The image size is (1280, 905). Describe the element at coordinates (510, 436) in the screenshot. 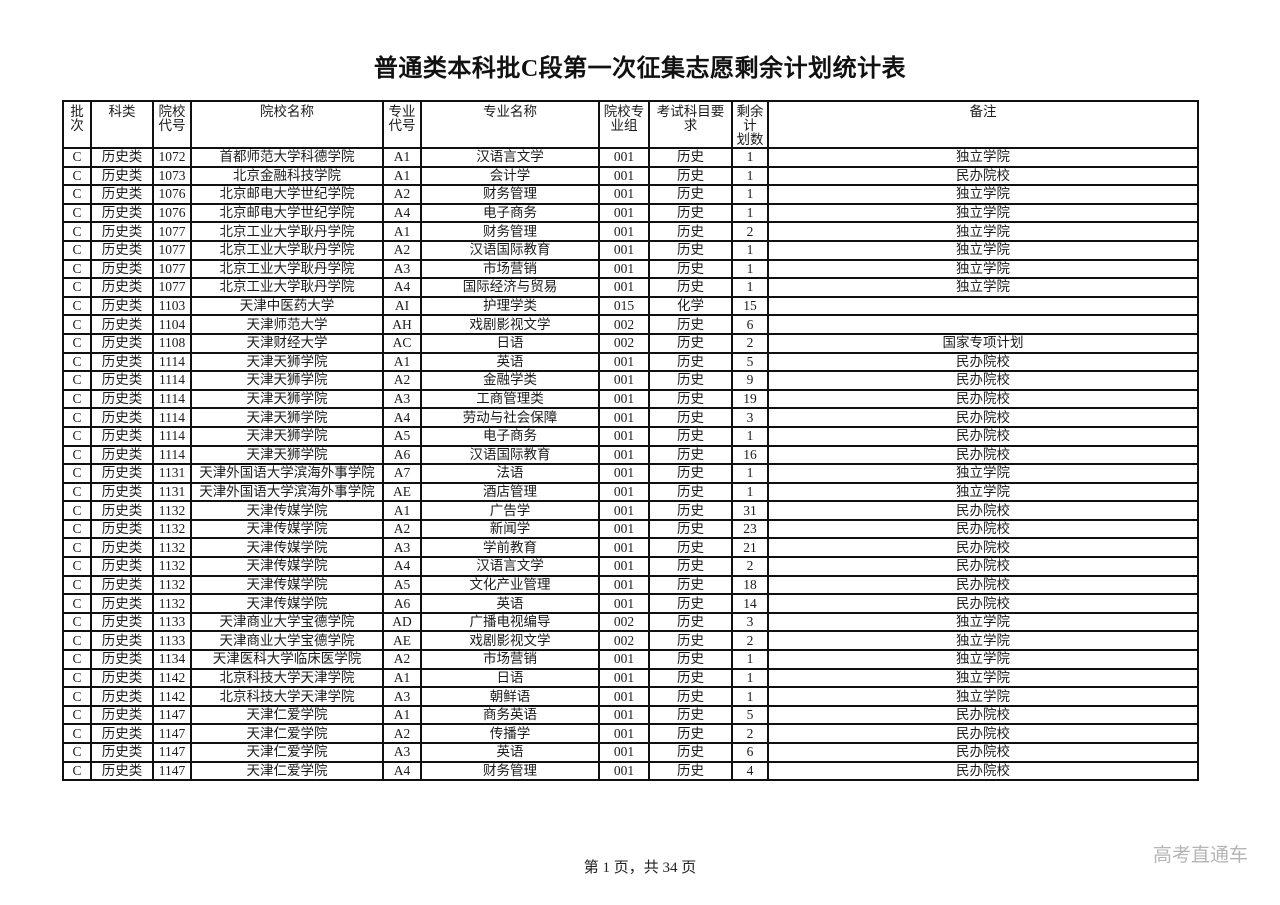

I see `cell-major_name: 电子商务` at that location.